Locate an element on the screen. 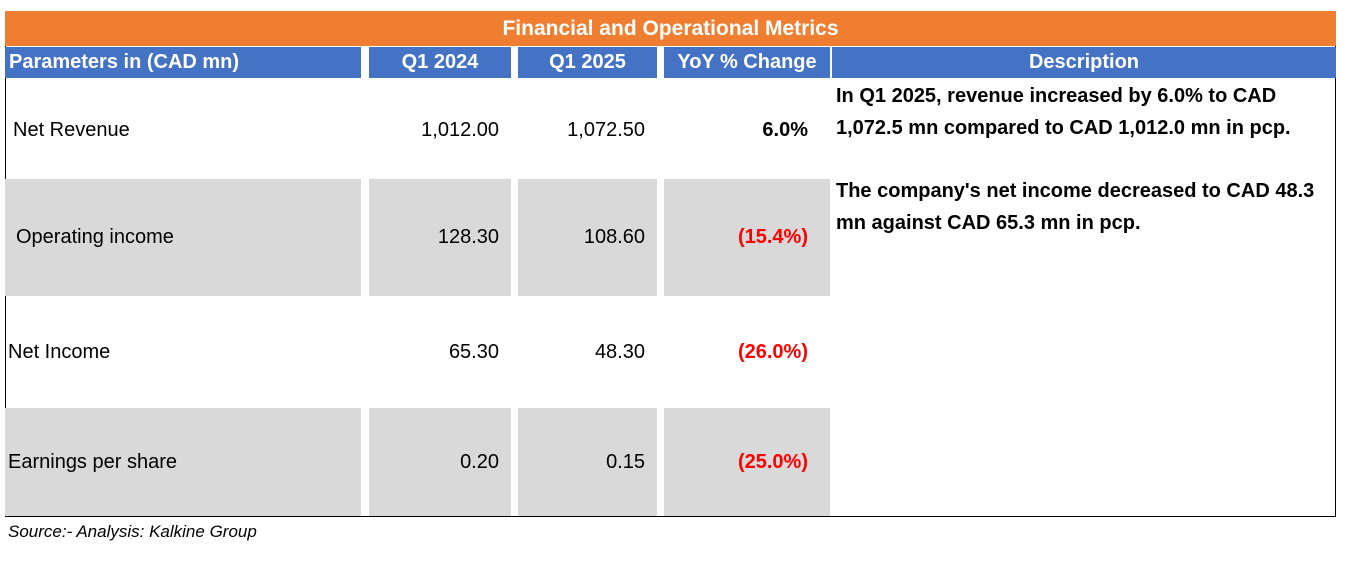 This screenshot has height=579, width=1350. column-header-parameters: Parameters in (CAD mn) is located at coordinates (183, 62).